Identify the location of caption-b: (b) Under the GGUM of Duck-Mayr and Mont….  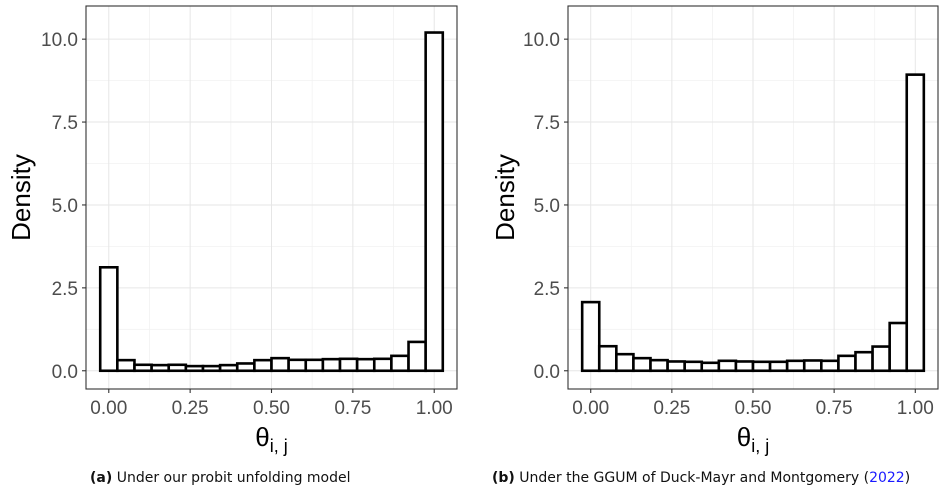
(701, 478).